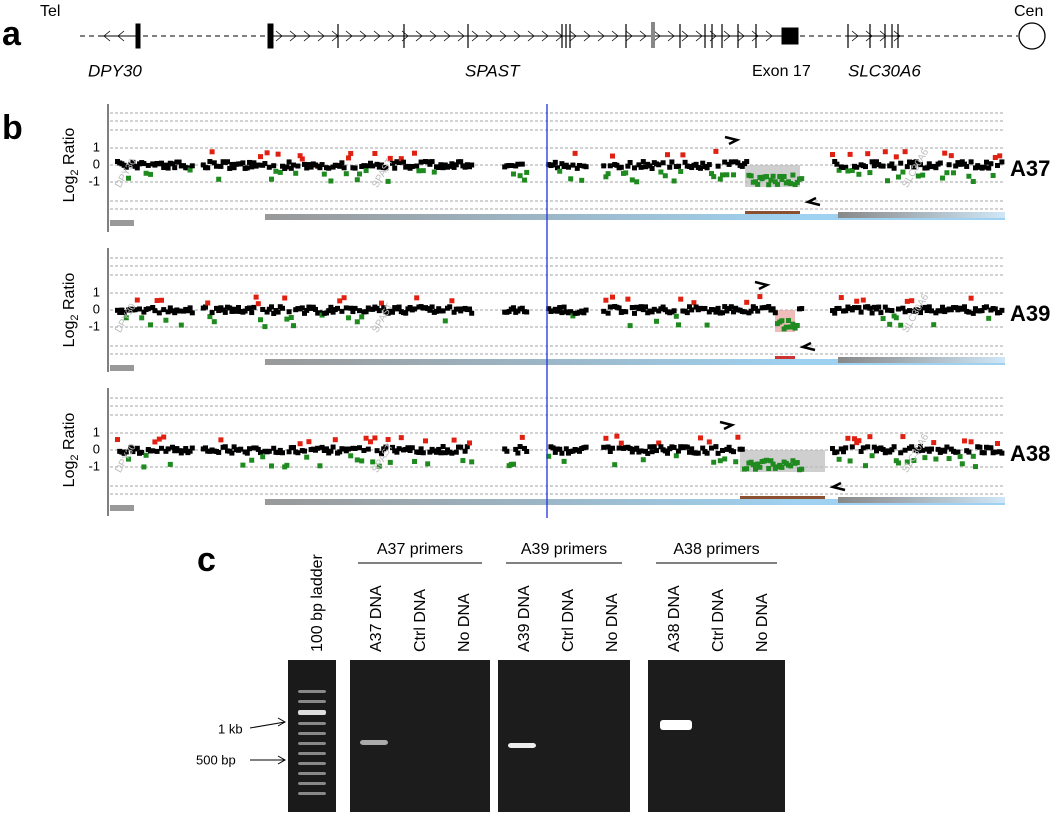 Image resolution: width=1050 pixels, height=818 pixels. Describe the element at coordinates (653, 35) in the screenshot. I see `exon` at that location.